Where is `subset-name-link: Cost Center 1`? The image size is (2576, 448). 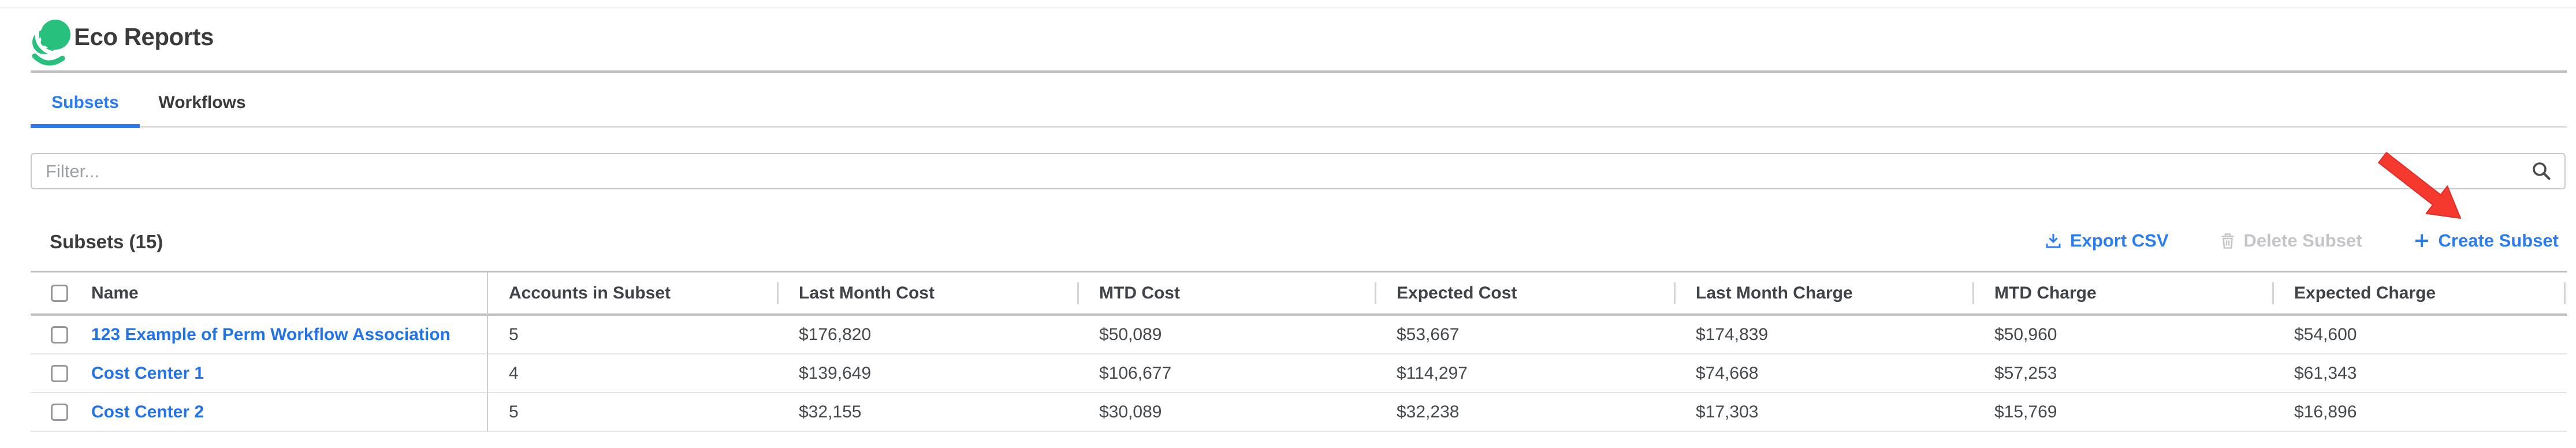
subset-name-link: Cost Center 1 is located at coordinates (148, 373).